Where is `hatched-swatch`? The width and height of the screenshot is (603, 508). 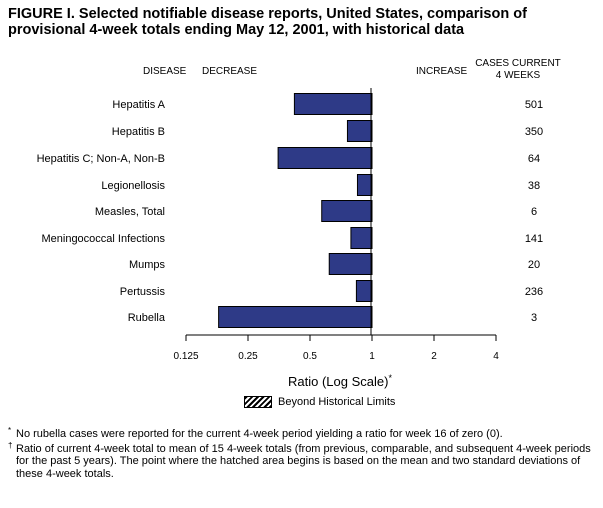
hatched-swatch is located at coordinates (258, 402).